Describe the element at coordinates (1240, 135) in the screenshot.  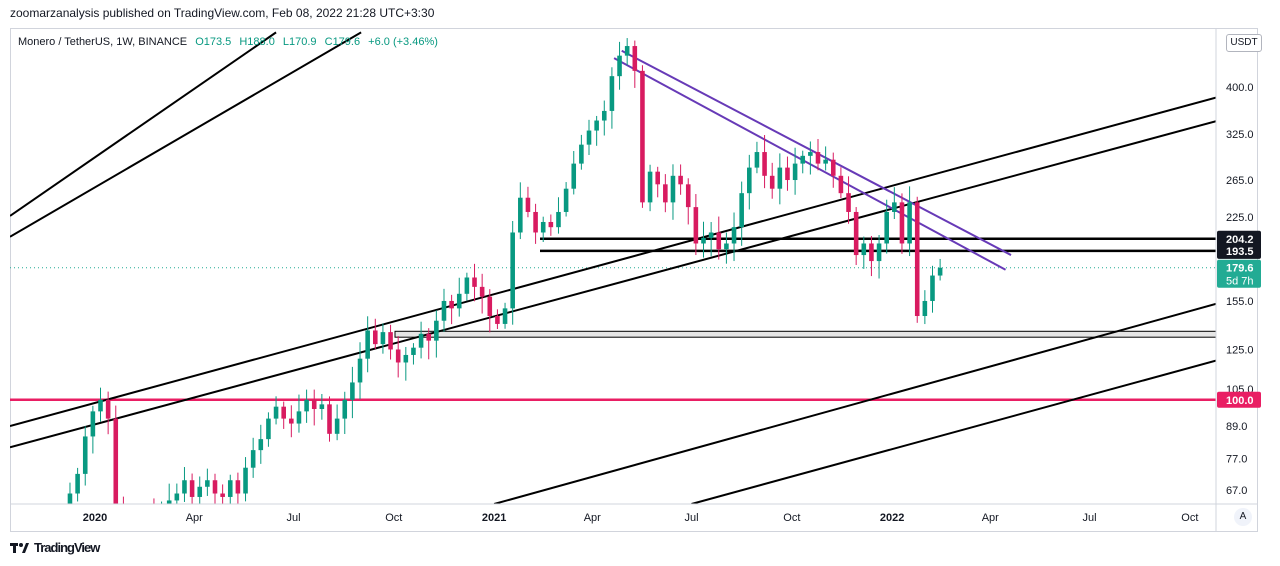
I see `y-tick-label: 325.0` at that location.